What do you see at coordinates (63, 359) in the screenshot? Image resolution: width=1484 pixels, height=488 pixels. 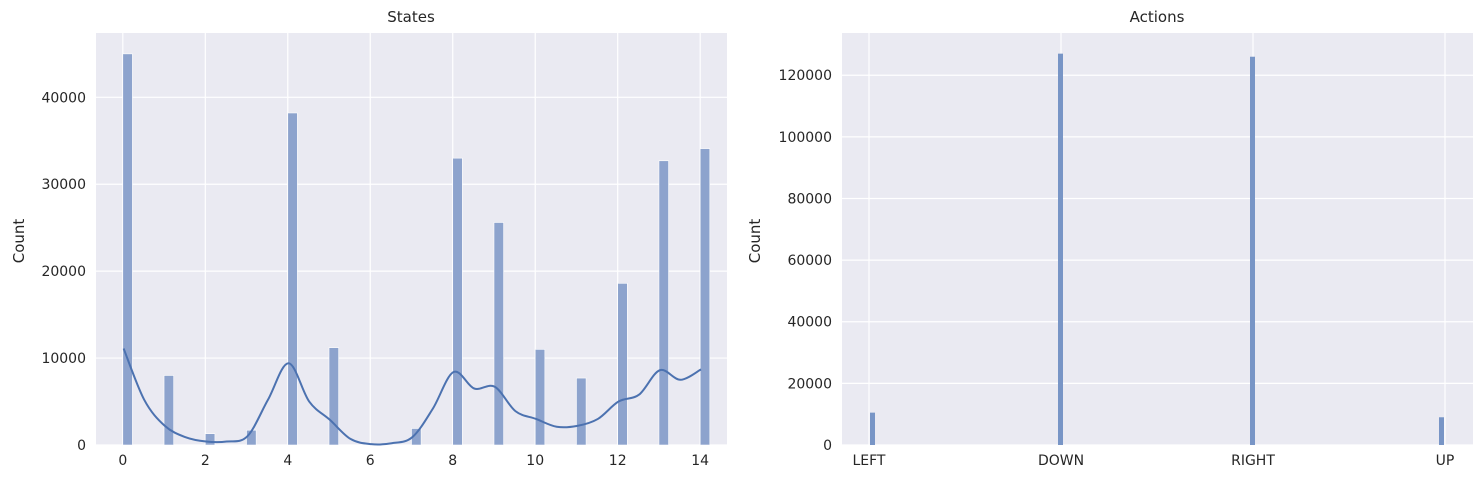 I see `y-tick-label: 10000` at bounding box center [63, 359].